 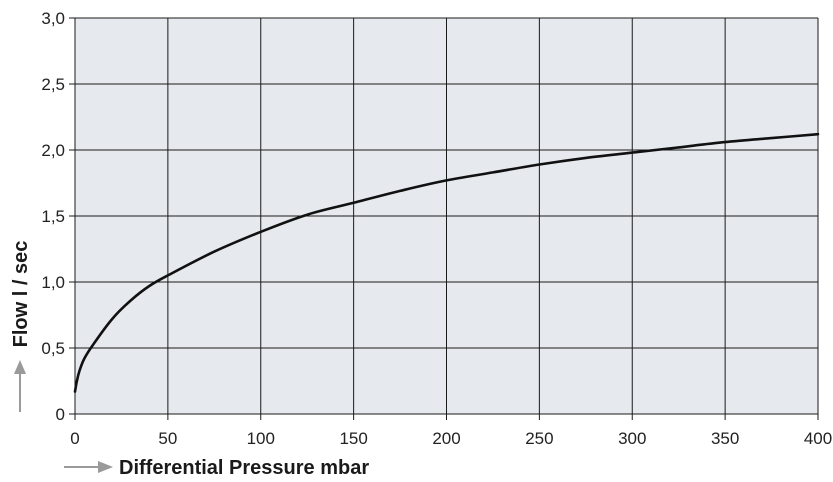 I want to click on x-tick-label: 350, so click(x=725, y=438).